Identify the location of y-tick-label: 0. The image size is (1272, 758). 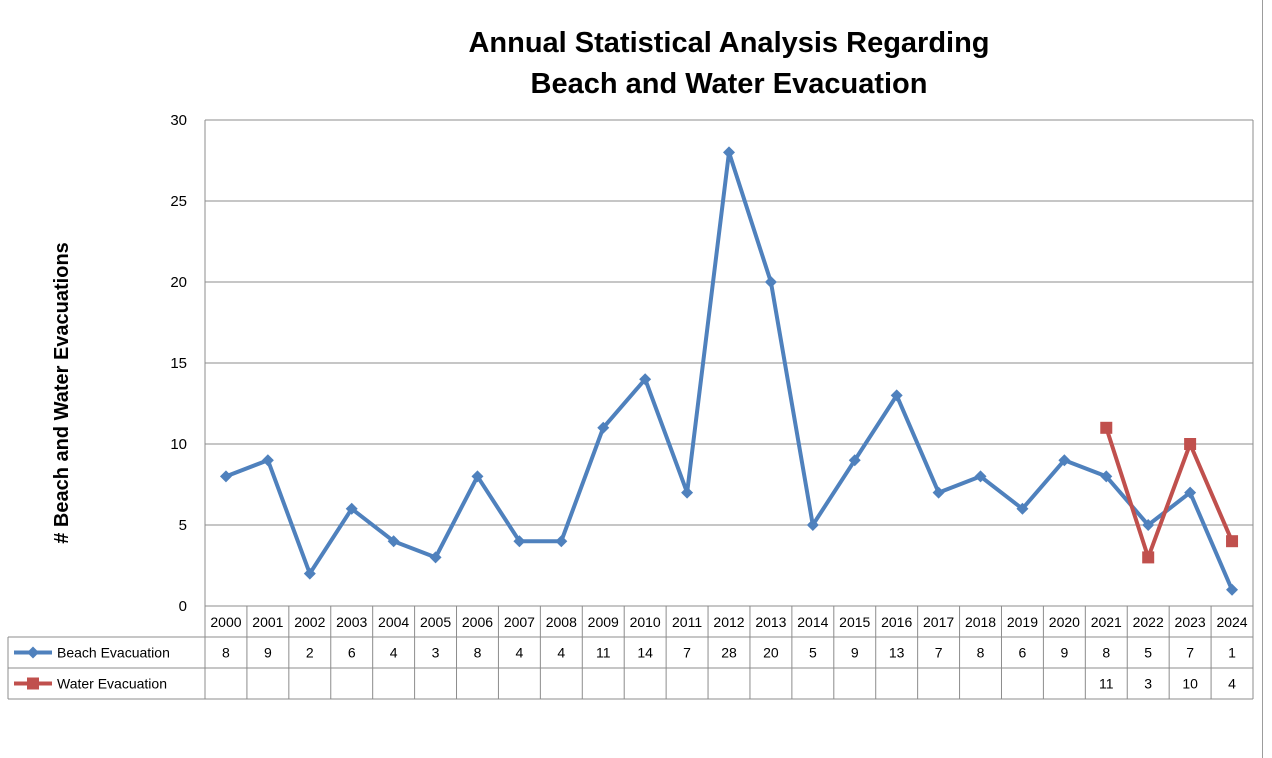
(183, 606).